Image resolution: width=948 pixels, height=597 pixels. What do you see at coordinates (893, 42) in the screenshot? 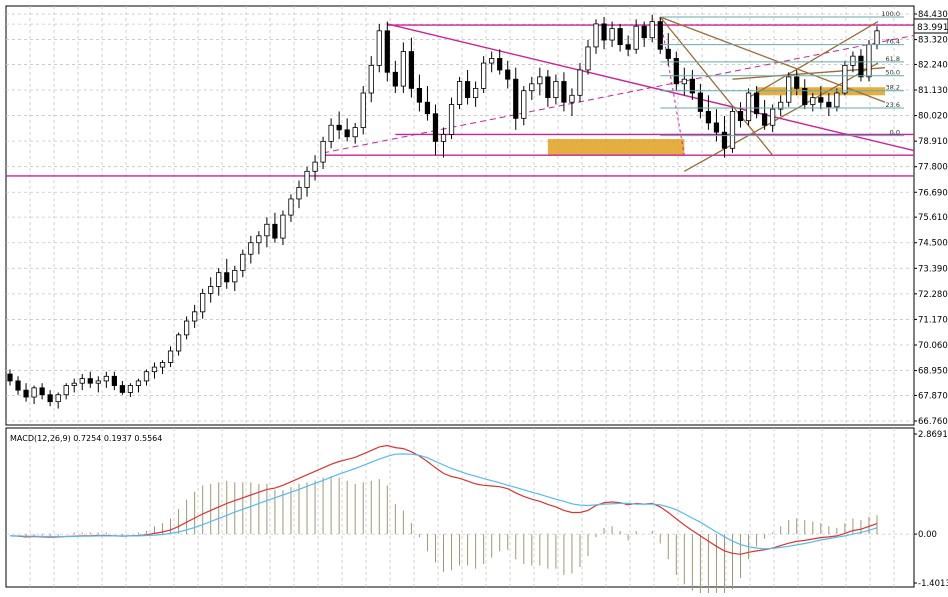
I see `fib-level-label: 76.4` at bounding box center [893, 42].